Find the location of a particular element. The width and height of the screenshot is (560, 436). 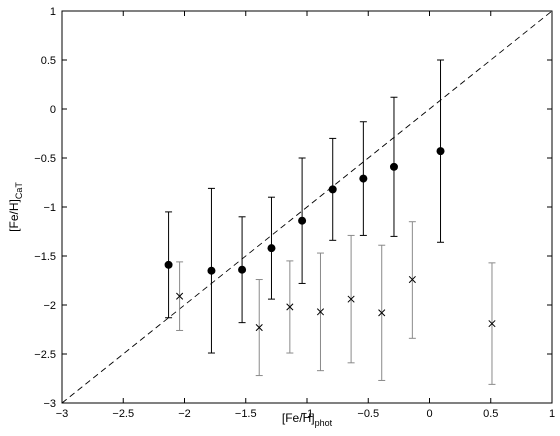

x-tick-labels: −3 −2.5 −2 −1.5 −1 −0.5 0 0.5 1 is located at coordinates (305, 414).